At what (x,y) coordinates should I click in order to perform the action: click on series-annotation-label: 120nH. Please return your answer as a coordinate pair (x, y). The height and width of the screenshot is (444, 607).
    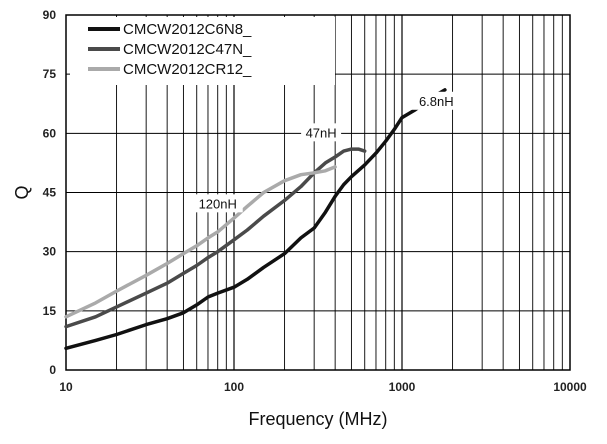
    Looking at the image, I should click on (218, 203).